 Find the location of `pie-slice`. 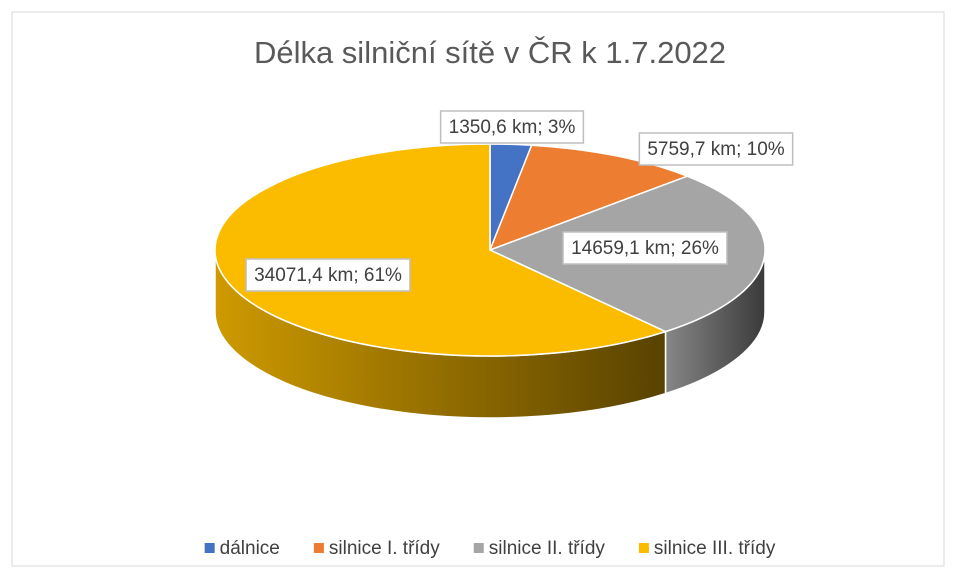

pie-slice is located at coordinates (589, 198).